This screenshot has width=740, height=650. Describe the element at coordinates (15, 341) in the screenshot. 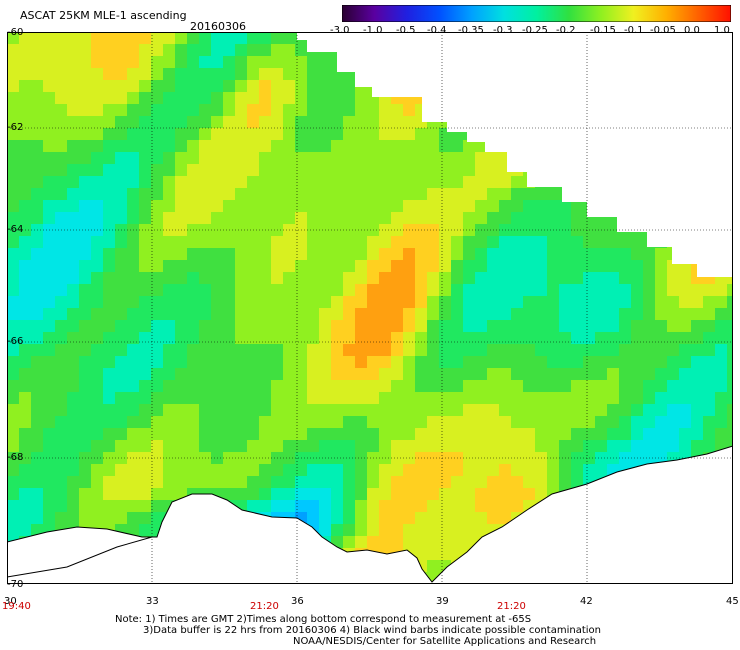

I see `lat-label: -66` at that location.